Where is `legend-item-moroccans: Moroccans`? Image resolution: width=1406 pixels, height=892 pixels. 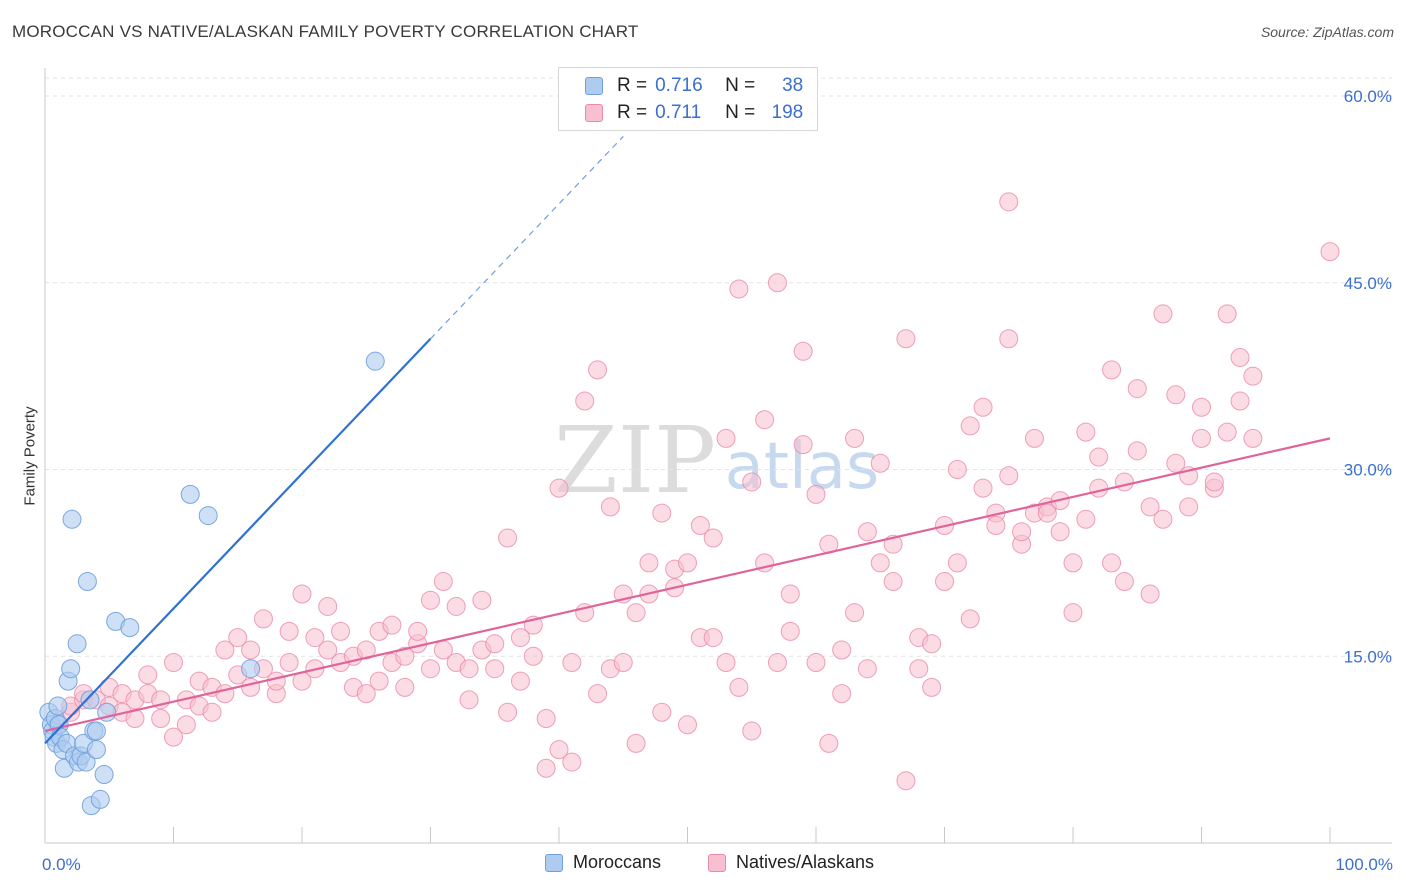 legend-item-moroccans: Moroccans is located at coordinates (603, 862).